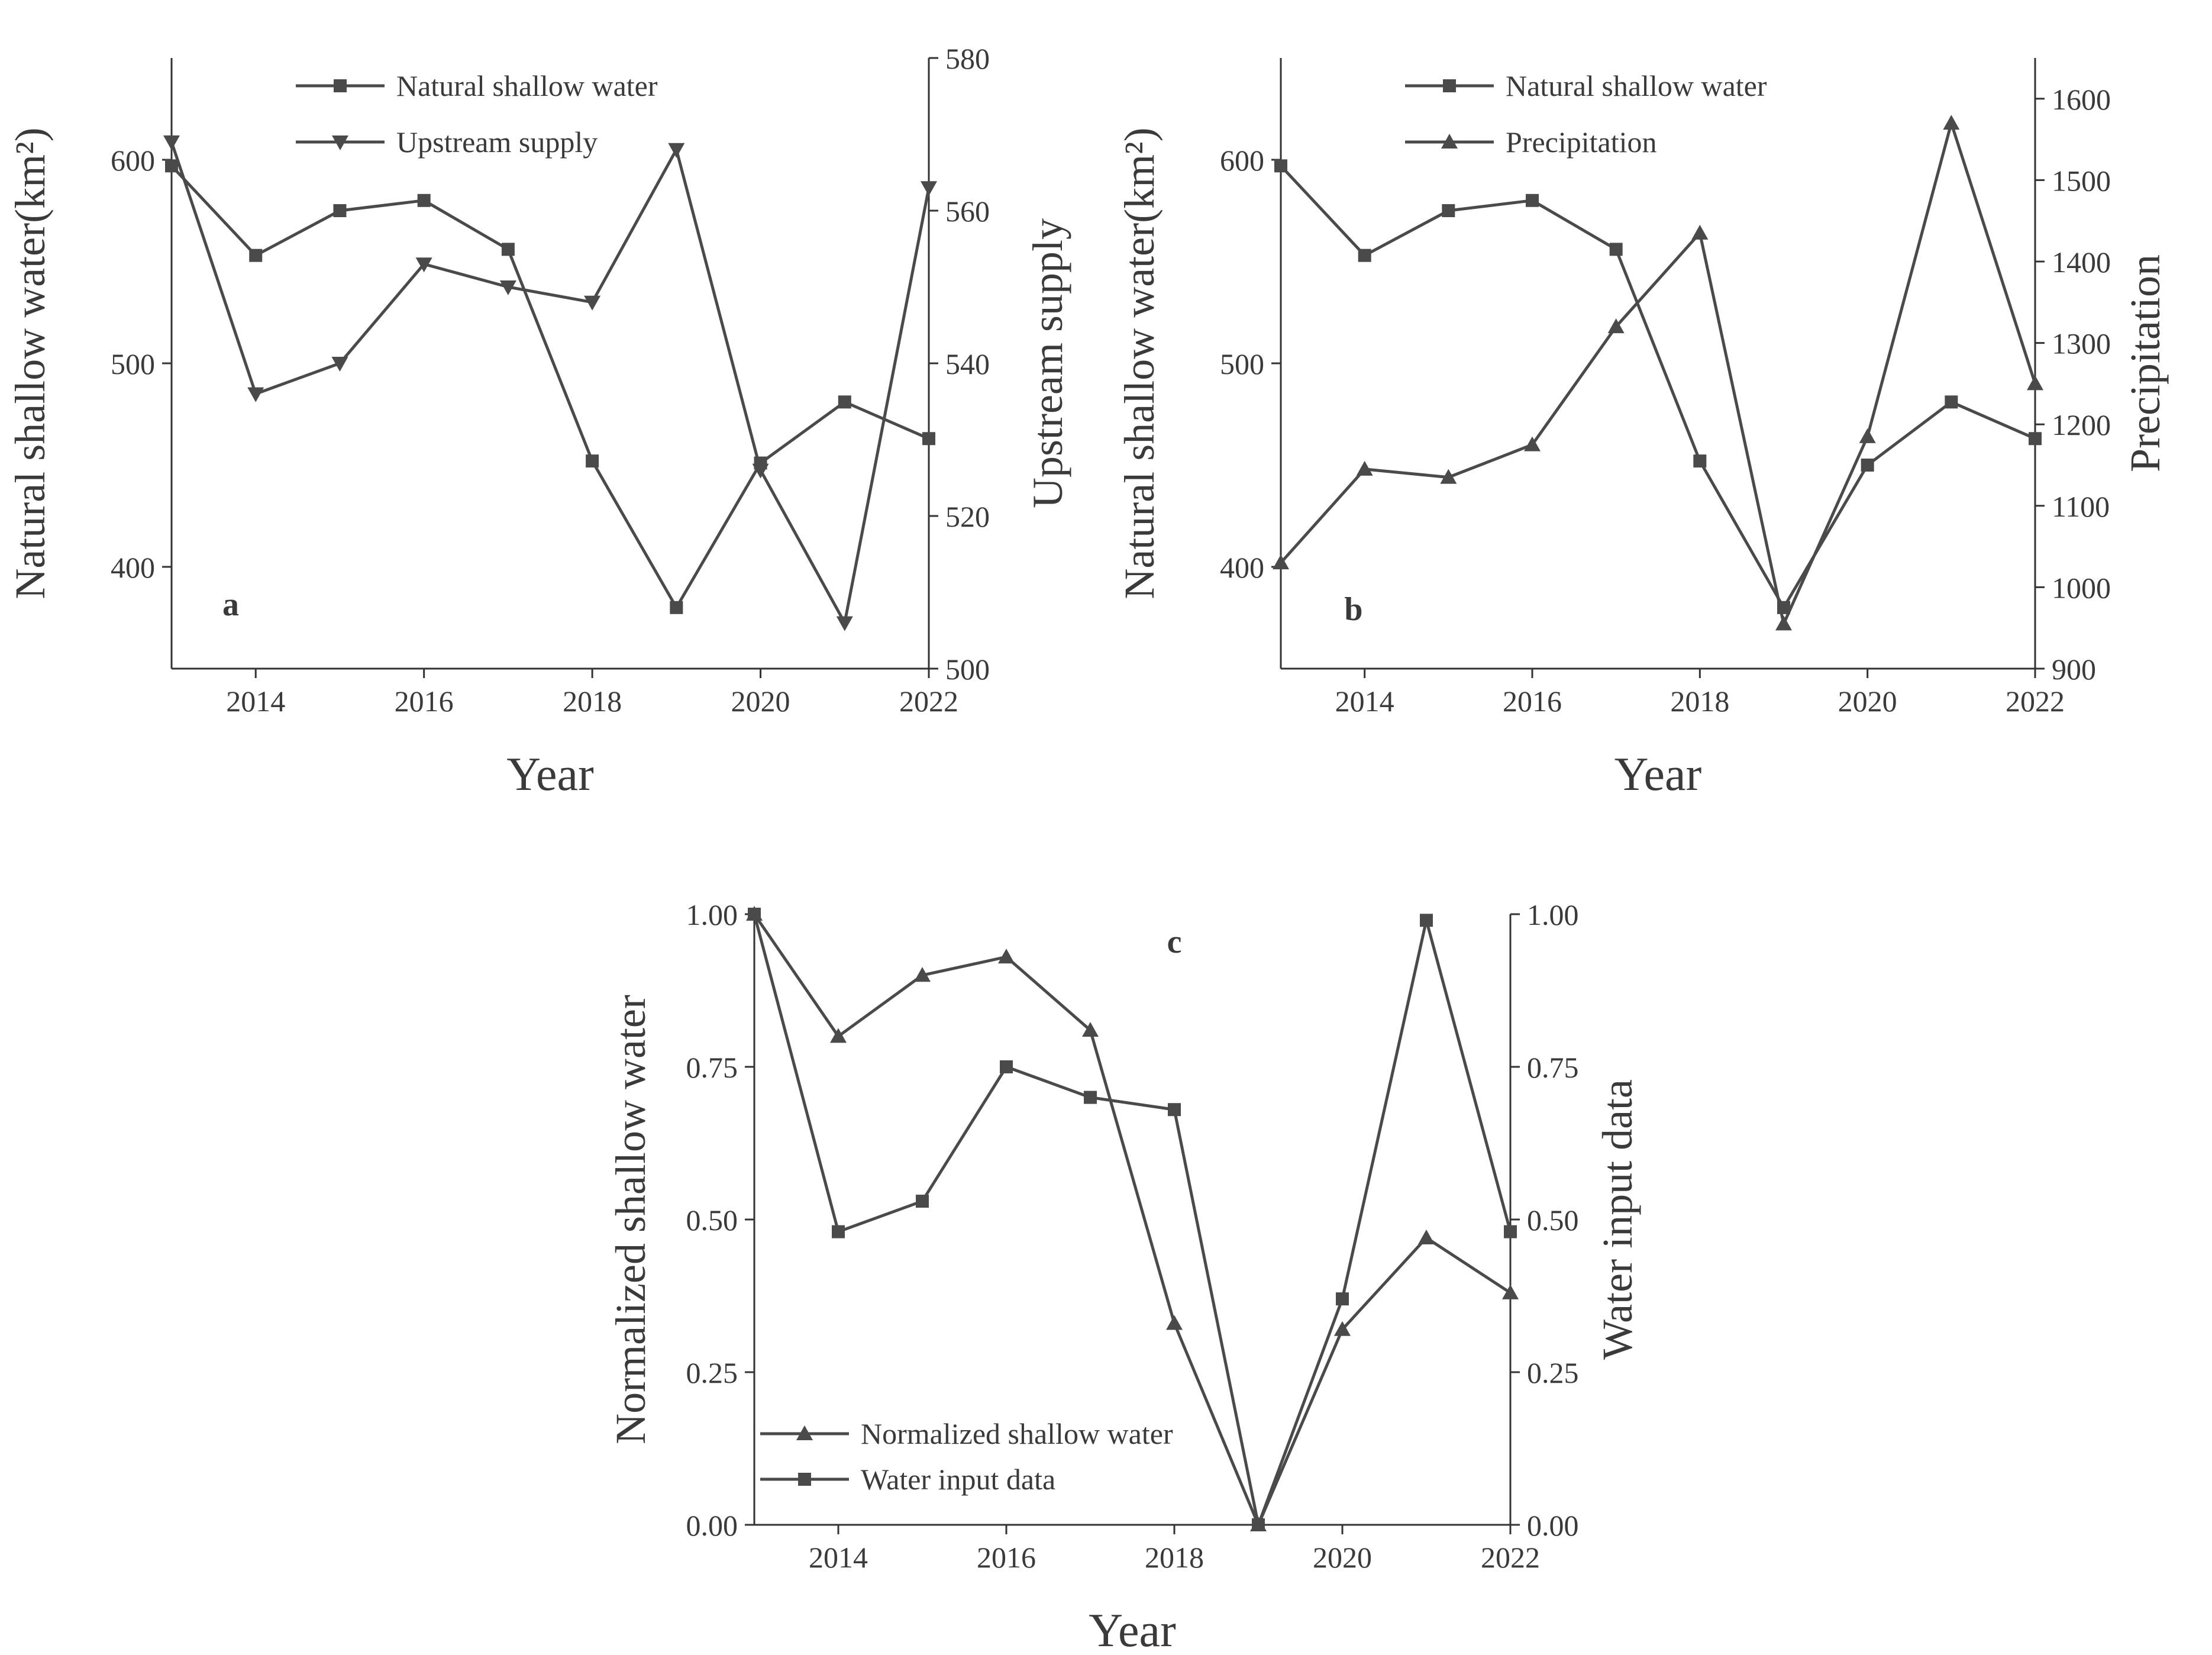 This screenshot has height=1655, width=2212. What do you see at coordinates (1047, 363) in the screenshot?
I see `y-axis-label-right: Upstream supply` at bounding box center [1047, 363].